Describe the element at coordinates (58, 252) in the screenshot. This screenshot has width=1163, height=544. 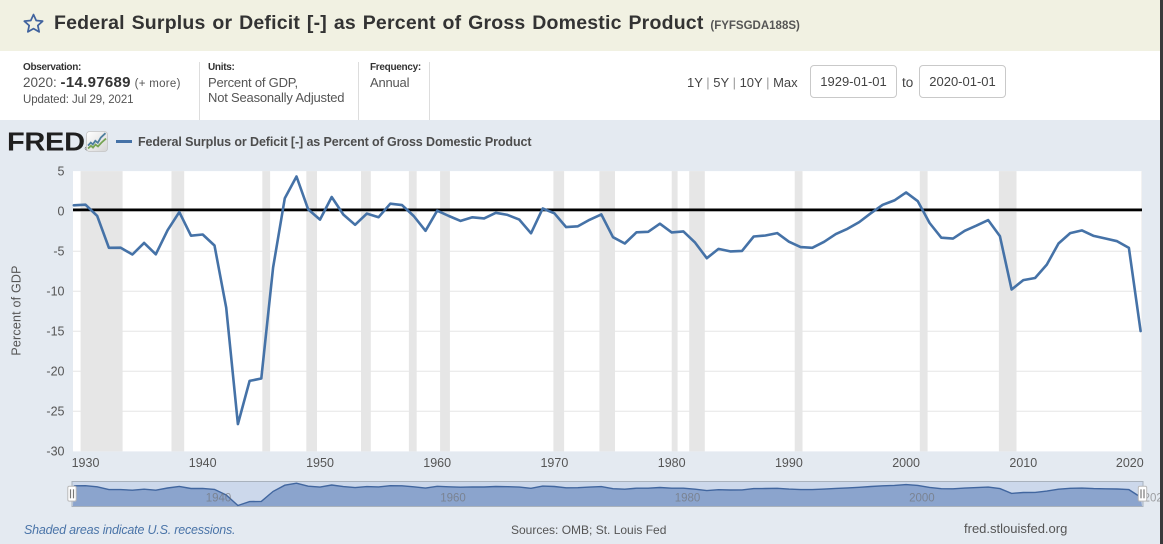
I see `svg-text: -5` at that location.